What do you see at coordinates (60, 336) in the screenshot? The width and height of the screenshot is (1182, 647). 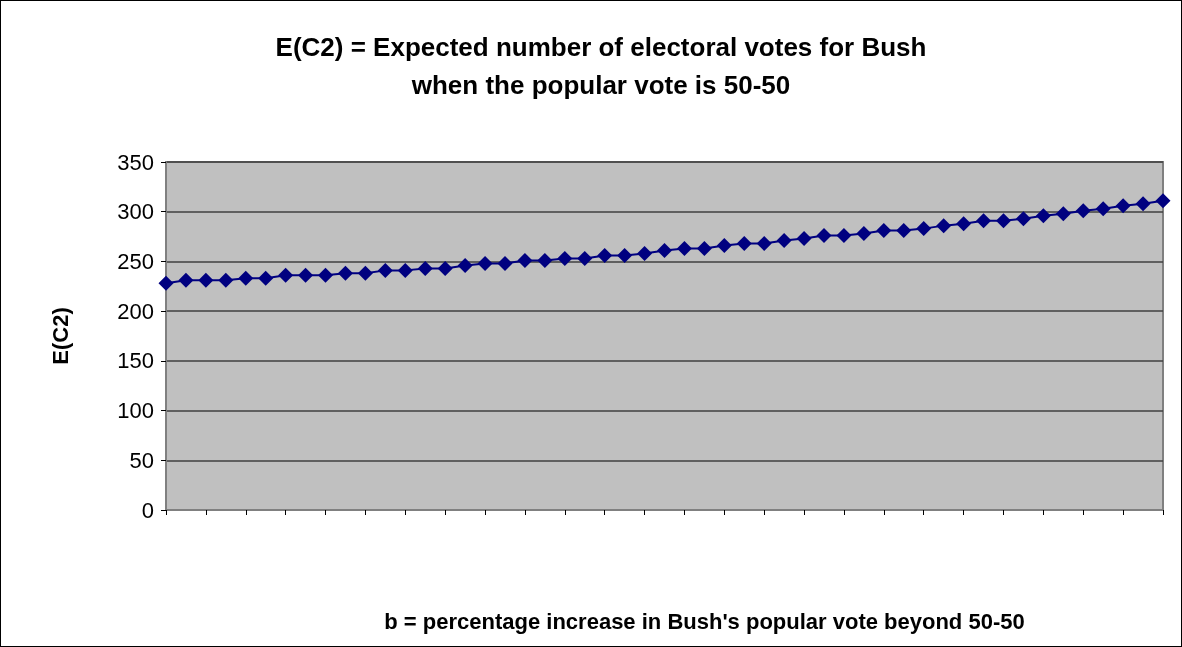 I see `y-axis-title: E(C2)` at bounding box center [60, 336].